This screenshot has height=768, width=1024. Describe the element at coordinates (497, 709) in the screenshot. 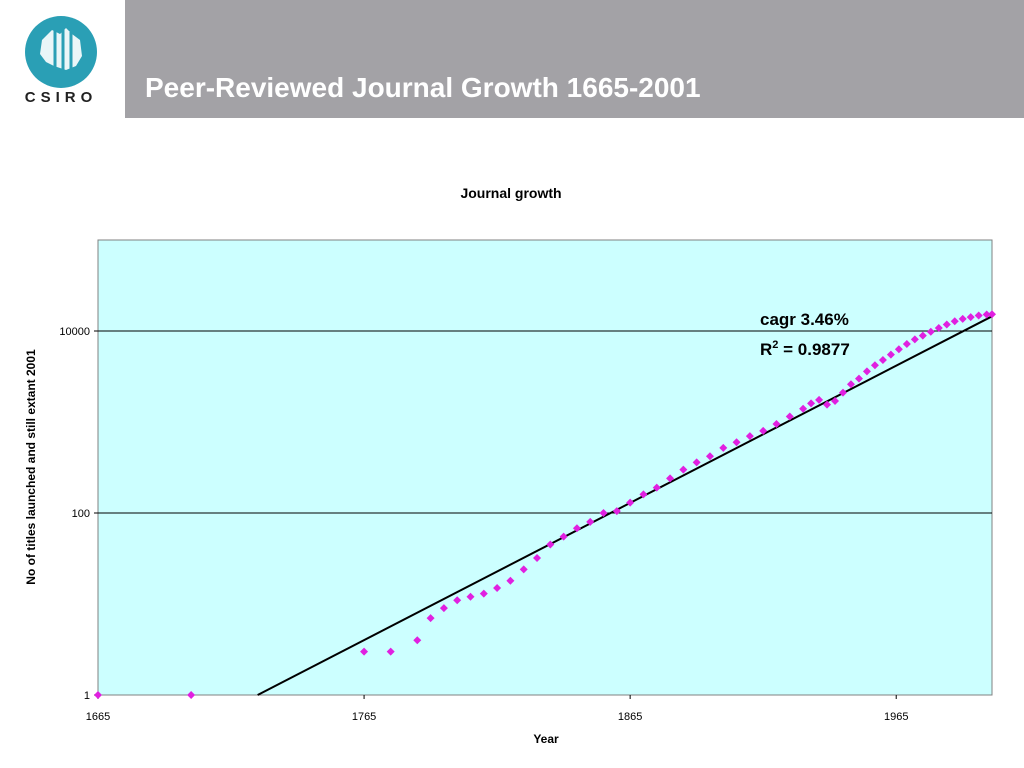

I see `x-axis-ticks: 1665 1765 1865 1965` at that location.